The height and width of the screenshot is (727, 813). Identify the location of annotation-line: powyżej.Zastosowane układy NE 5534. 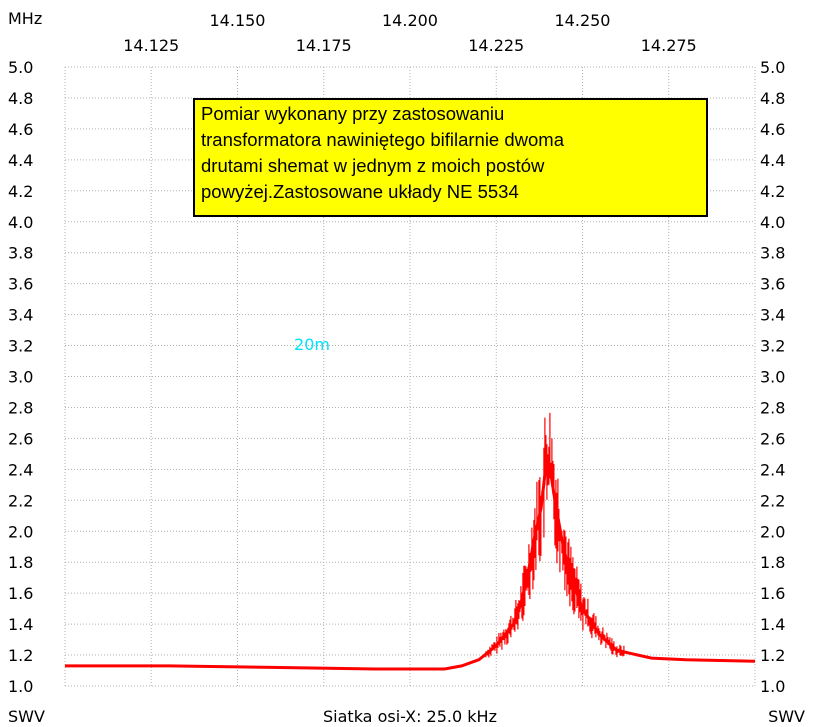
(360, 191).